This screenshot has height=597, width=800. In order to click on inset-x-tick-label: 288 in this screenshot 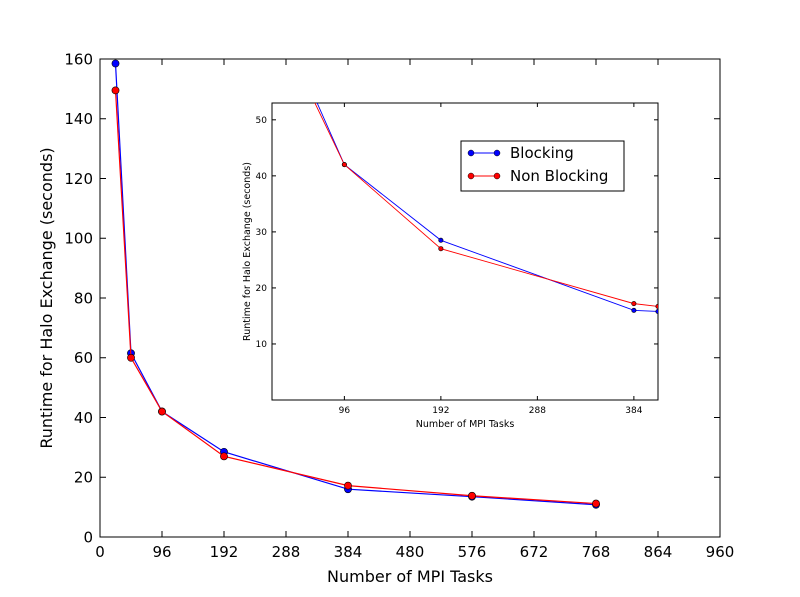, I will do `click(537, 411)`.